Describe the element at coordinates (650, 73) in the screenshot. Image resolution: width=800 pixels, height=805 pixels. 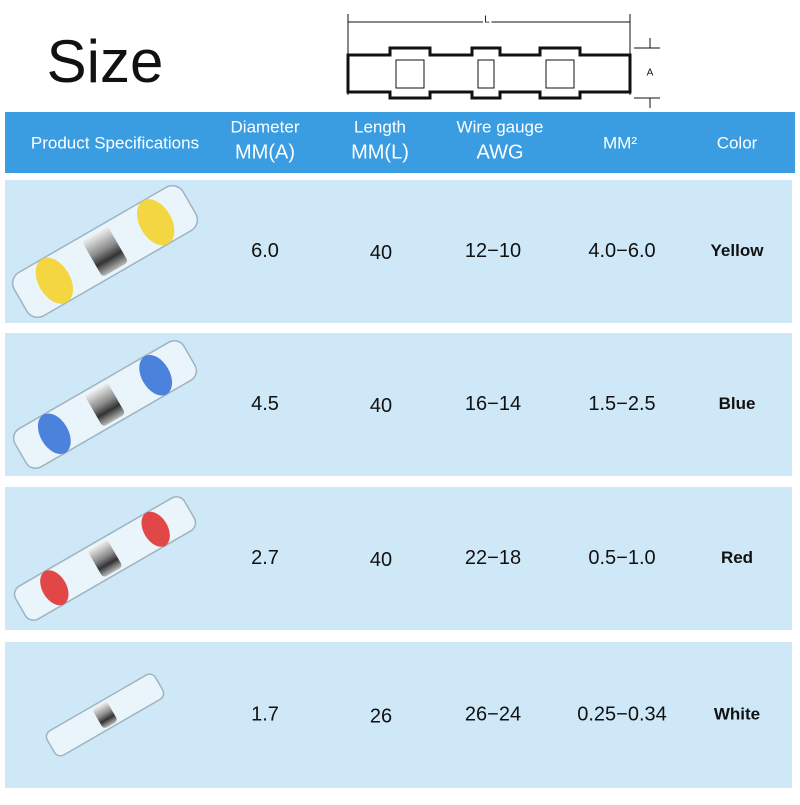
I see `diameter-label: A` at that location.